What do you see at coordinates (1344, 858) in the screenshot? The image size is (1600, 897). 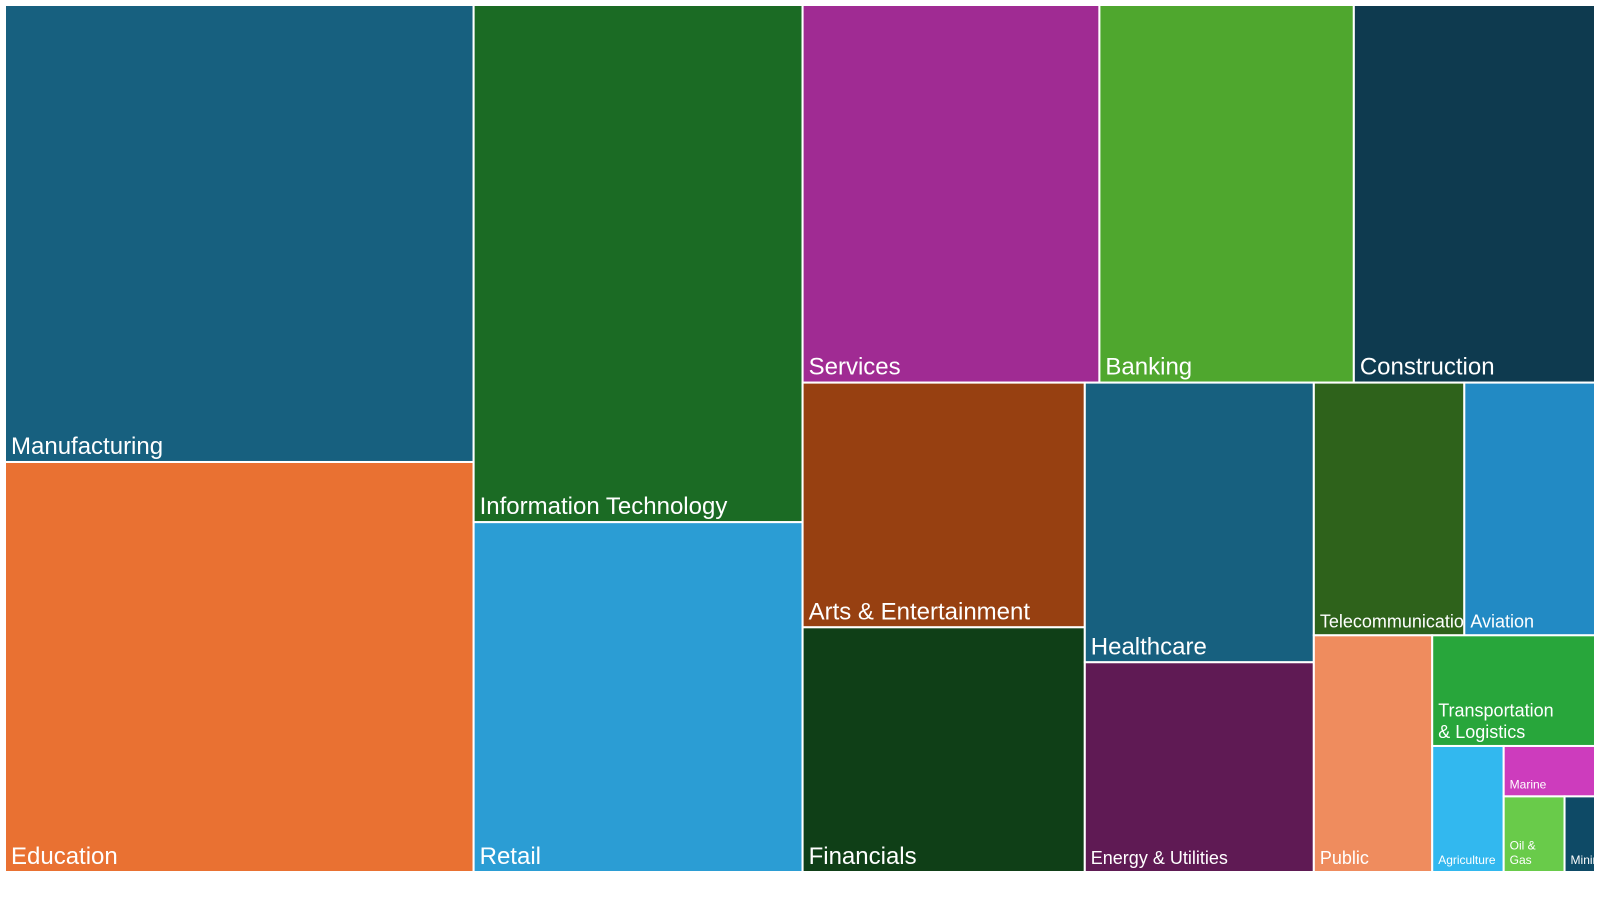 I see `treemap-label-public: Public` at bounding box center [1344, 858].